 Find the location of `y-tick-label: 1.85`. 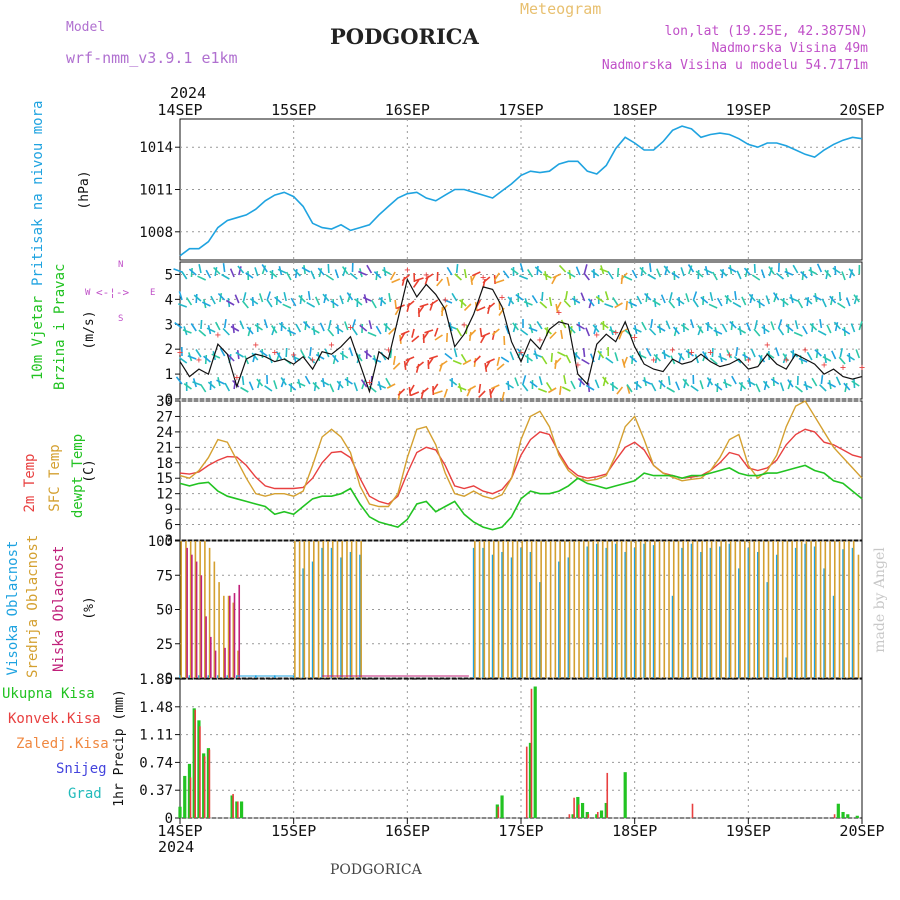

y-tick-label: 1.85 is located at coordinates (156, 680).